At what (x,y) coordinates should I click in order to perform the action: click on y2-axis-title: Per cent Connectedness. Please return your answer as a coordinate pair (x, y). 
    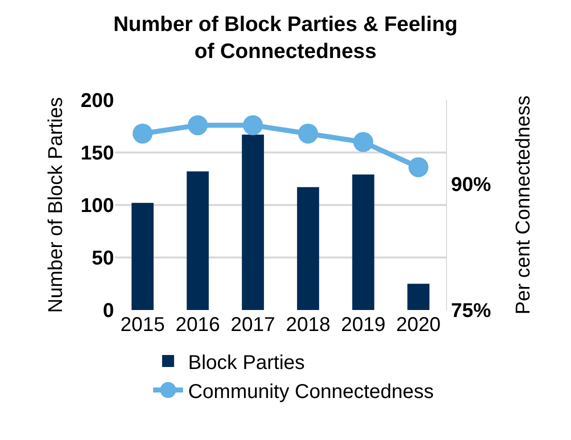
    Looking at the image, I should click on (523, 205).